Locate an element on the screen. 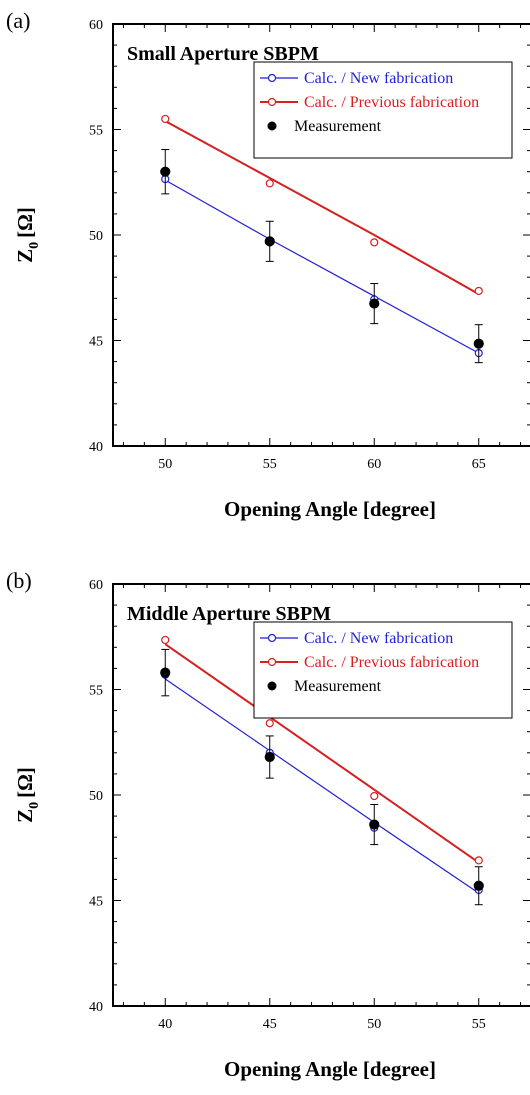 This screenshot has height=1095, width=530. x-tick-label: 65 is located at coordinates (479, 464).